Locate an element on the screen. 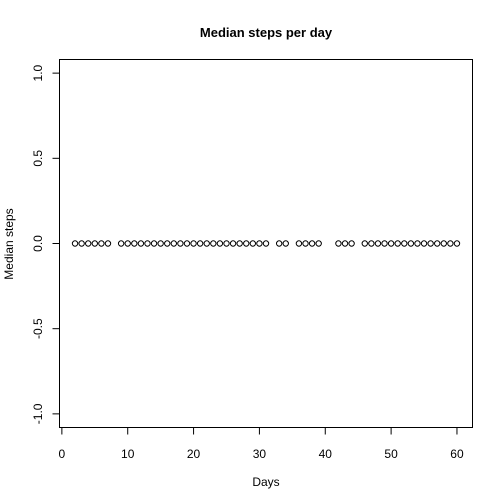  x-tick-label: 30 is located at coordinates (260, 454).